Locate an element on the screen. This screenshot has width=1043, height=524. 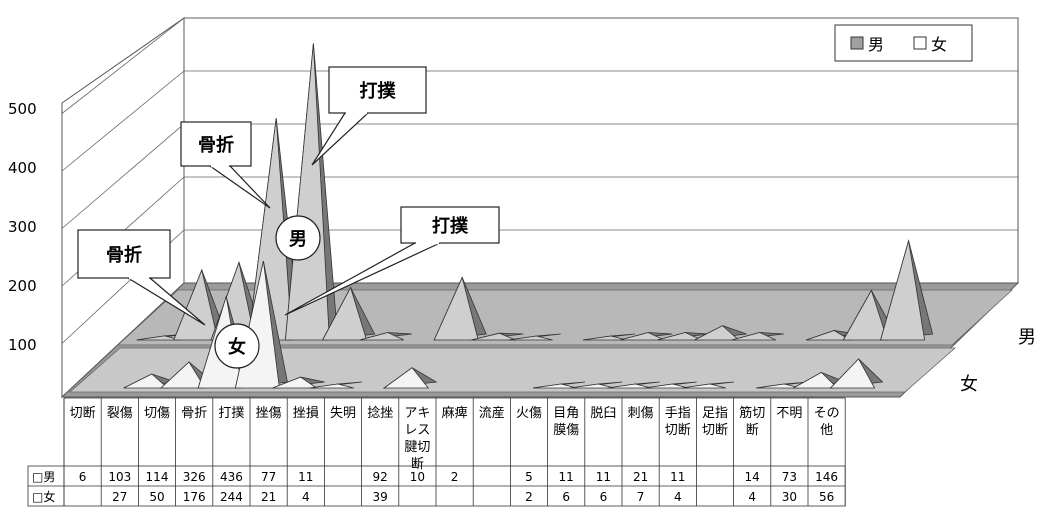
table-cell: 27 is located at coordinates (119, 497).